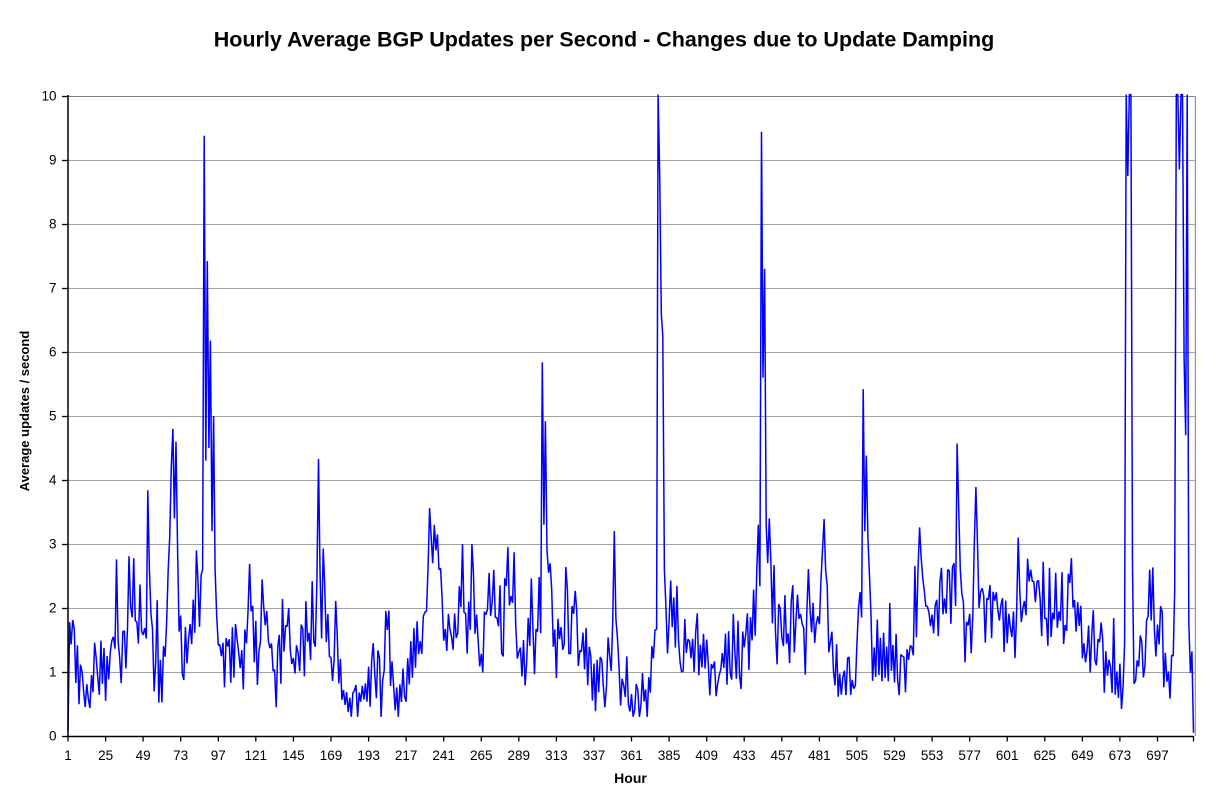 Image resolution: width=1208 pixels, height=805 pixels. I want to click on svg-text: 457, so click(782, 755).